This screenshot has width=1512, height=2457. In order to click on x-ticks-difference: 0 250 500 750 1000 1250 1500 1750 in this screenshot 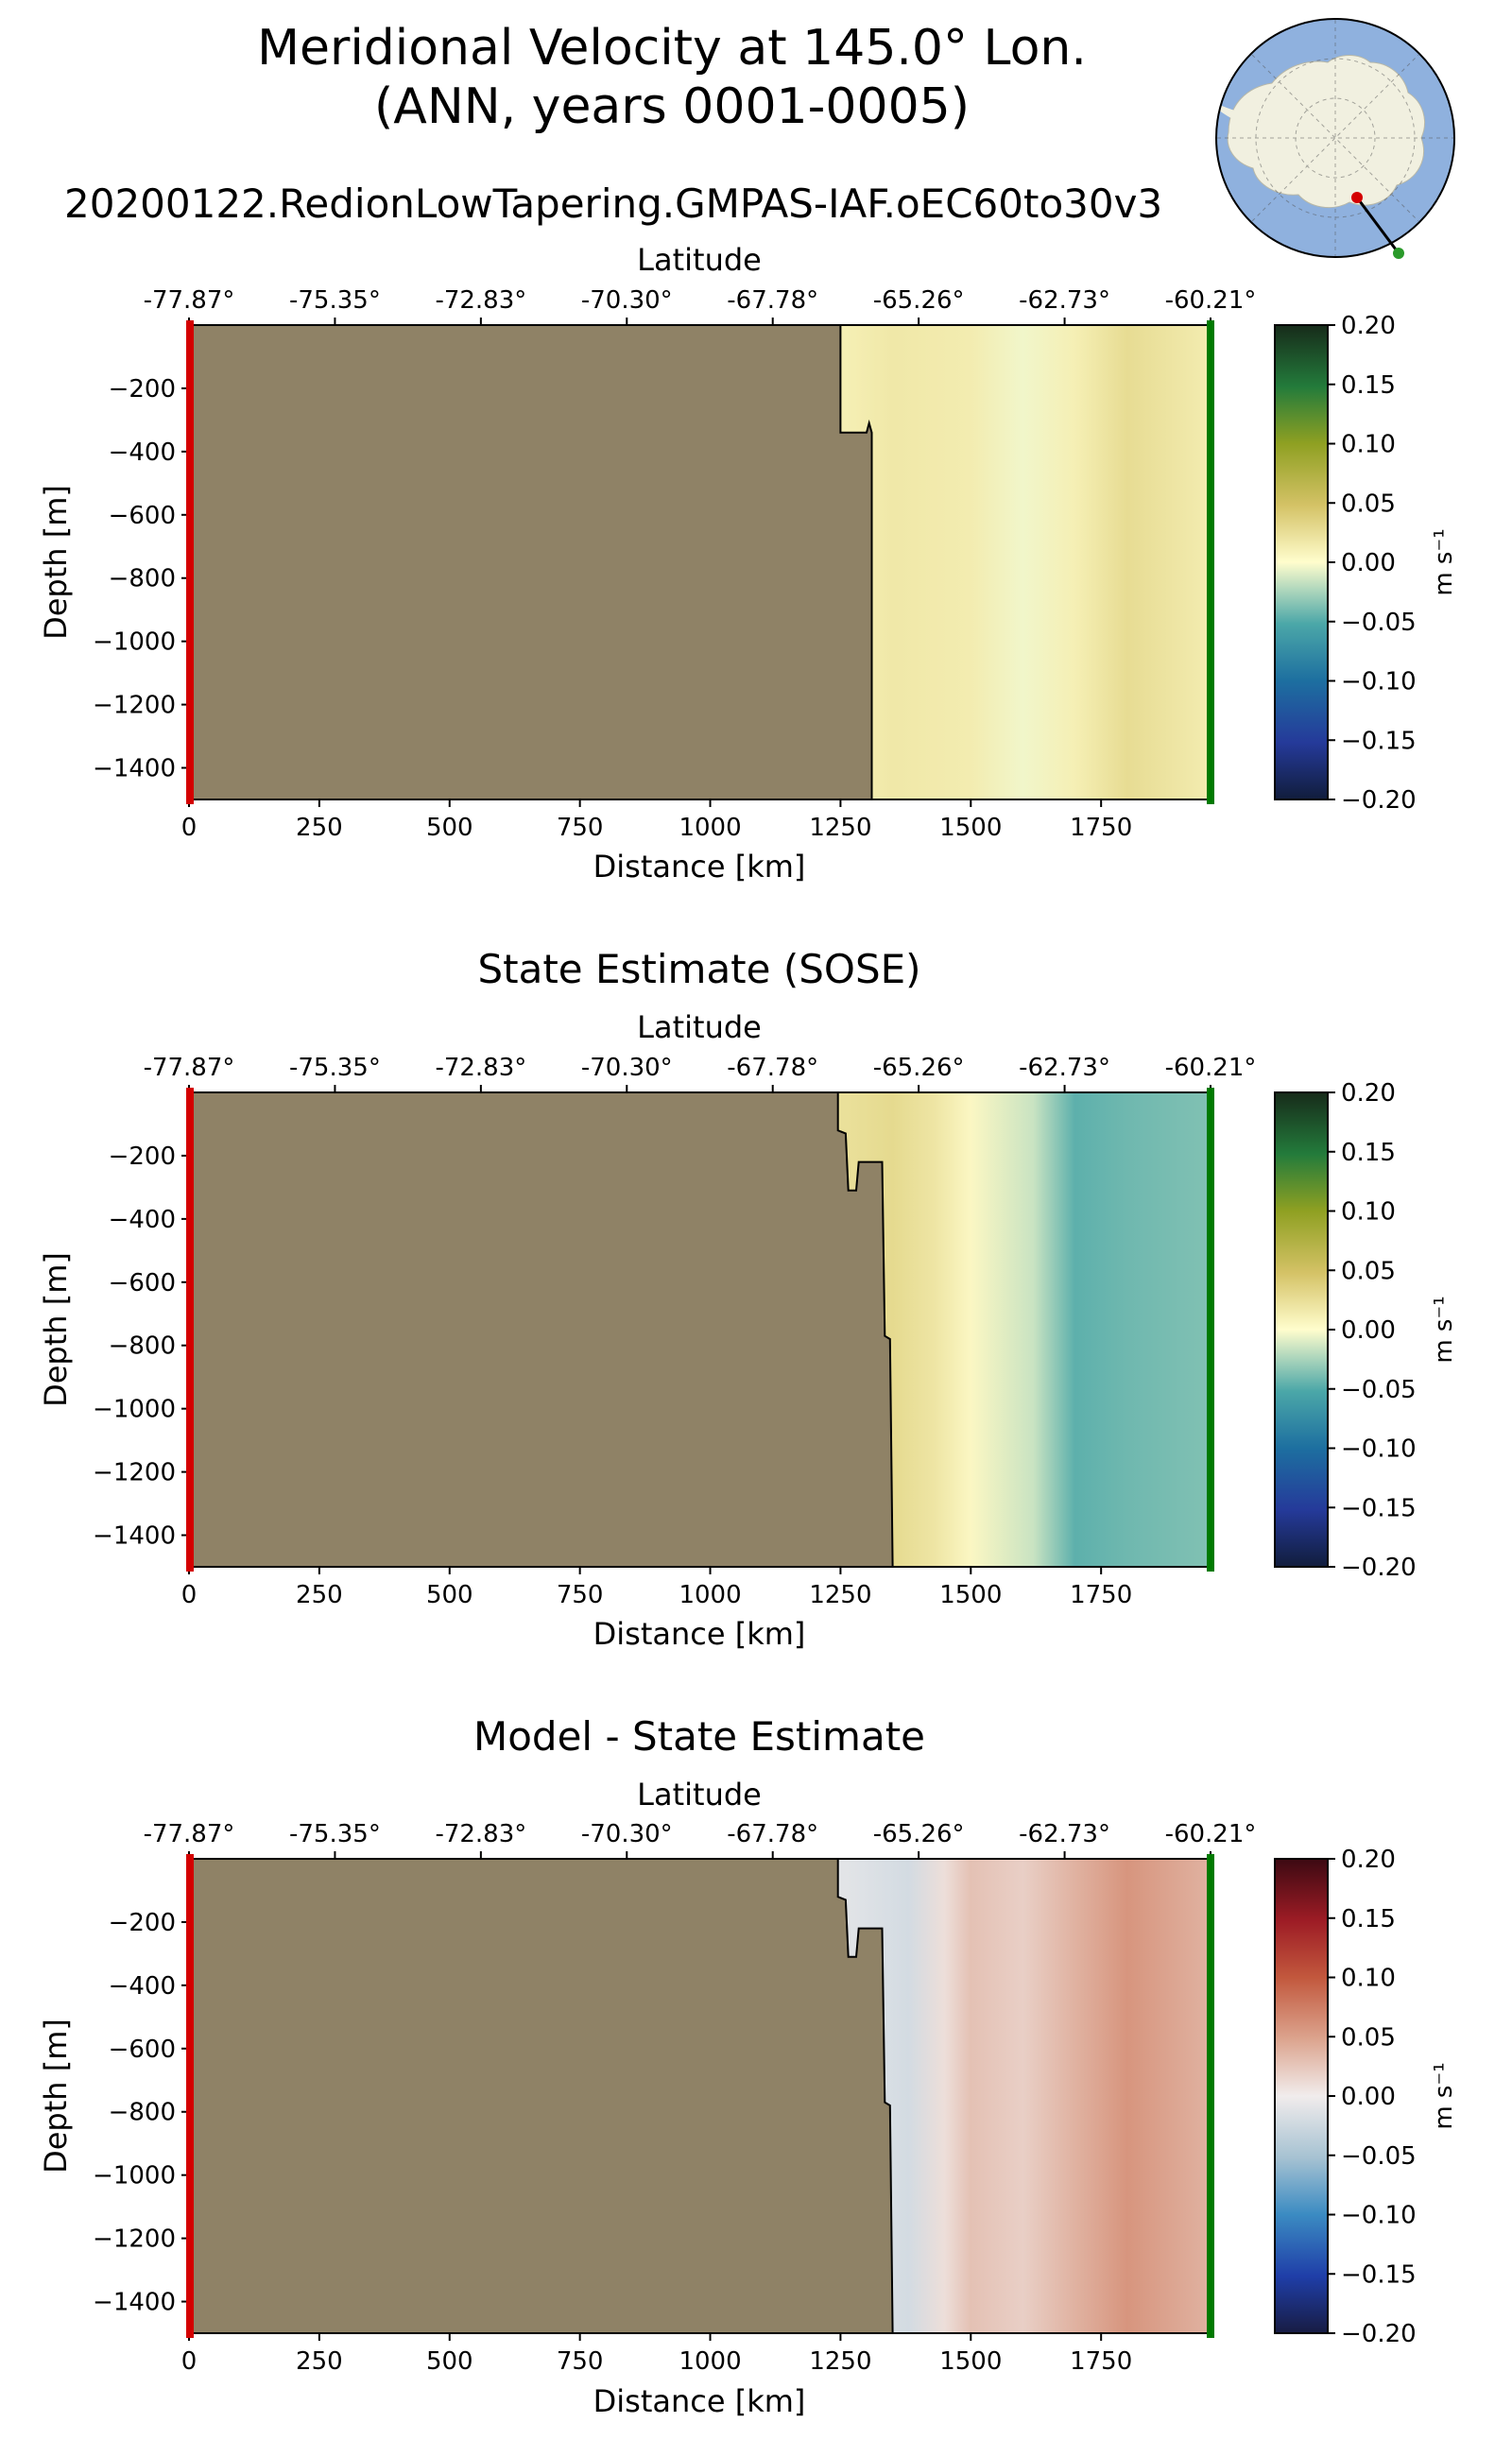, I will do `click(656, 2354)`.